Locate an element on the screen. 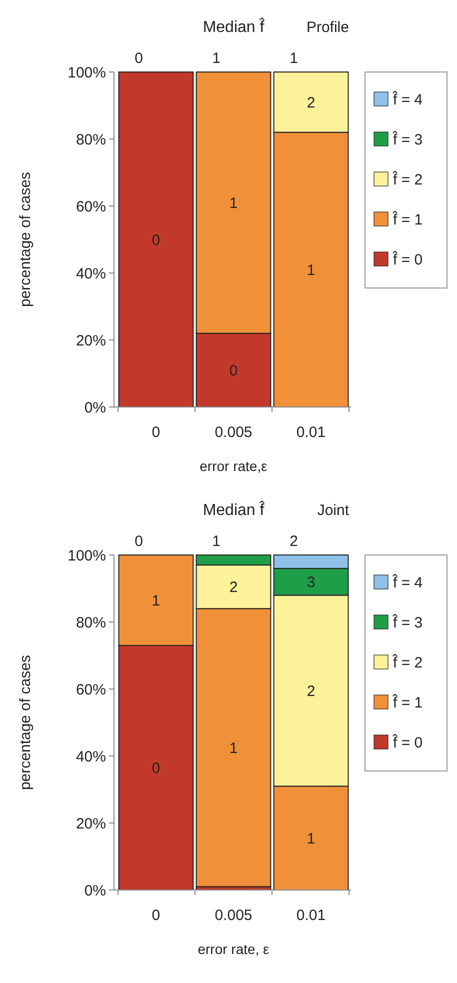  x-axis-title: error rate, ε is located at coordinates (234, 949).